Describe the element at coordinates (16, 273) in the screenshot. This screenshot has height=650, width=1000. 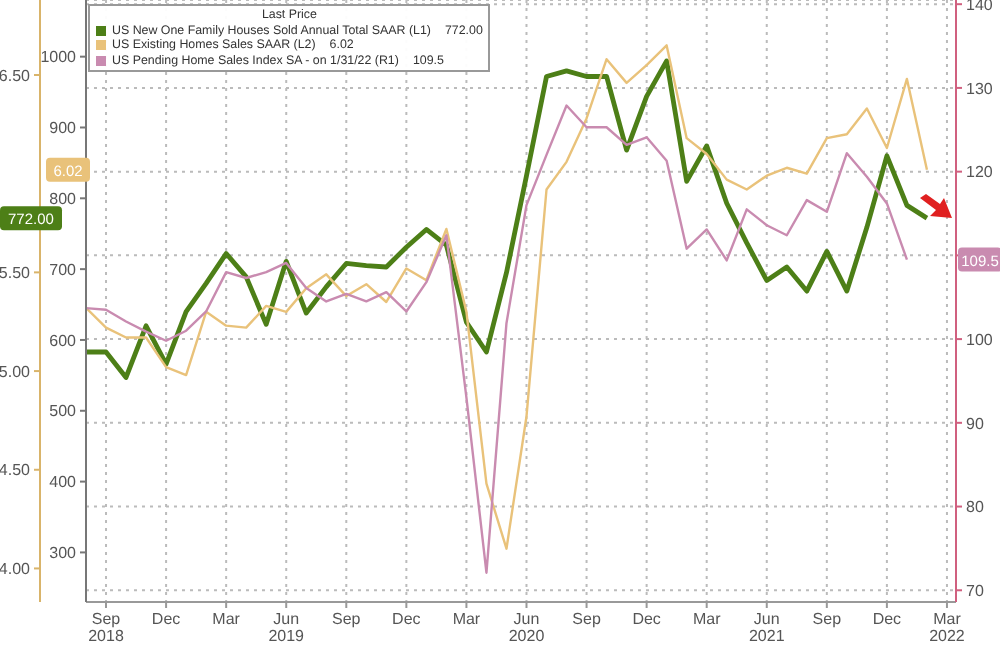
I see `y2-tick-label: 5.50` at that location.